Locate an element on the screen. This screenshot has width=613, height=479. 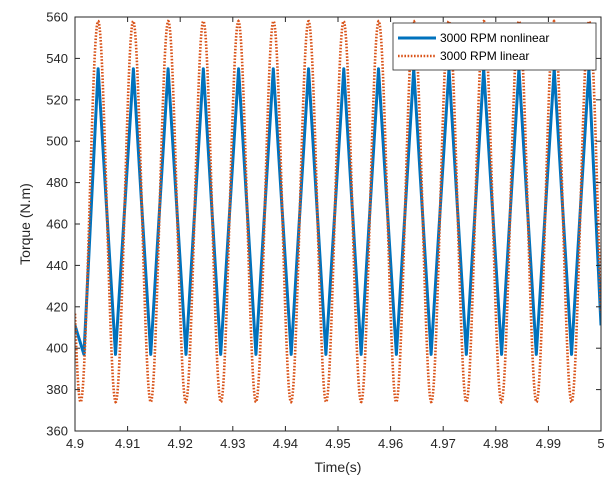
y-tick-label: 520 is located at coordinates (57, 99).